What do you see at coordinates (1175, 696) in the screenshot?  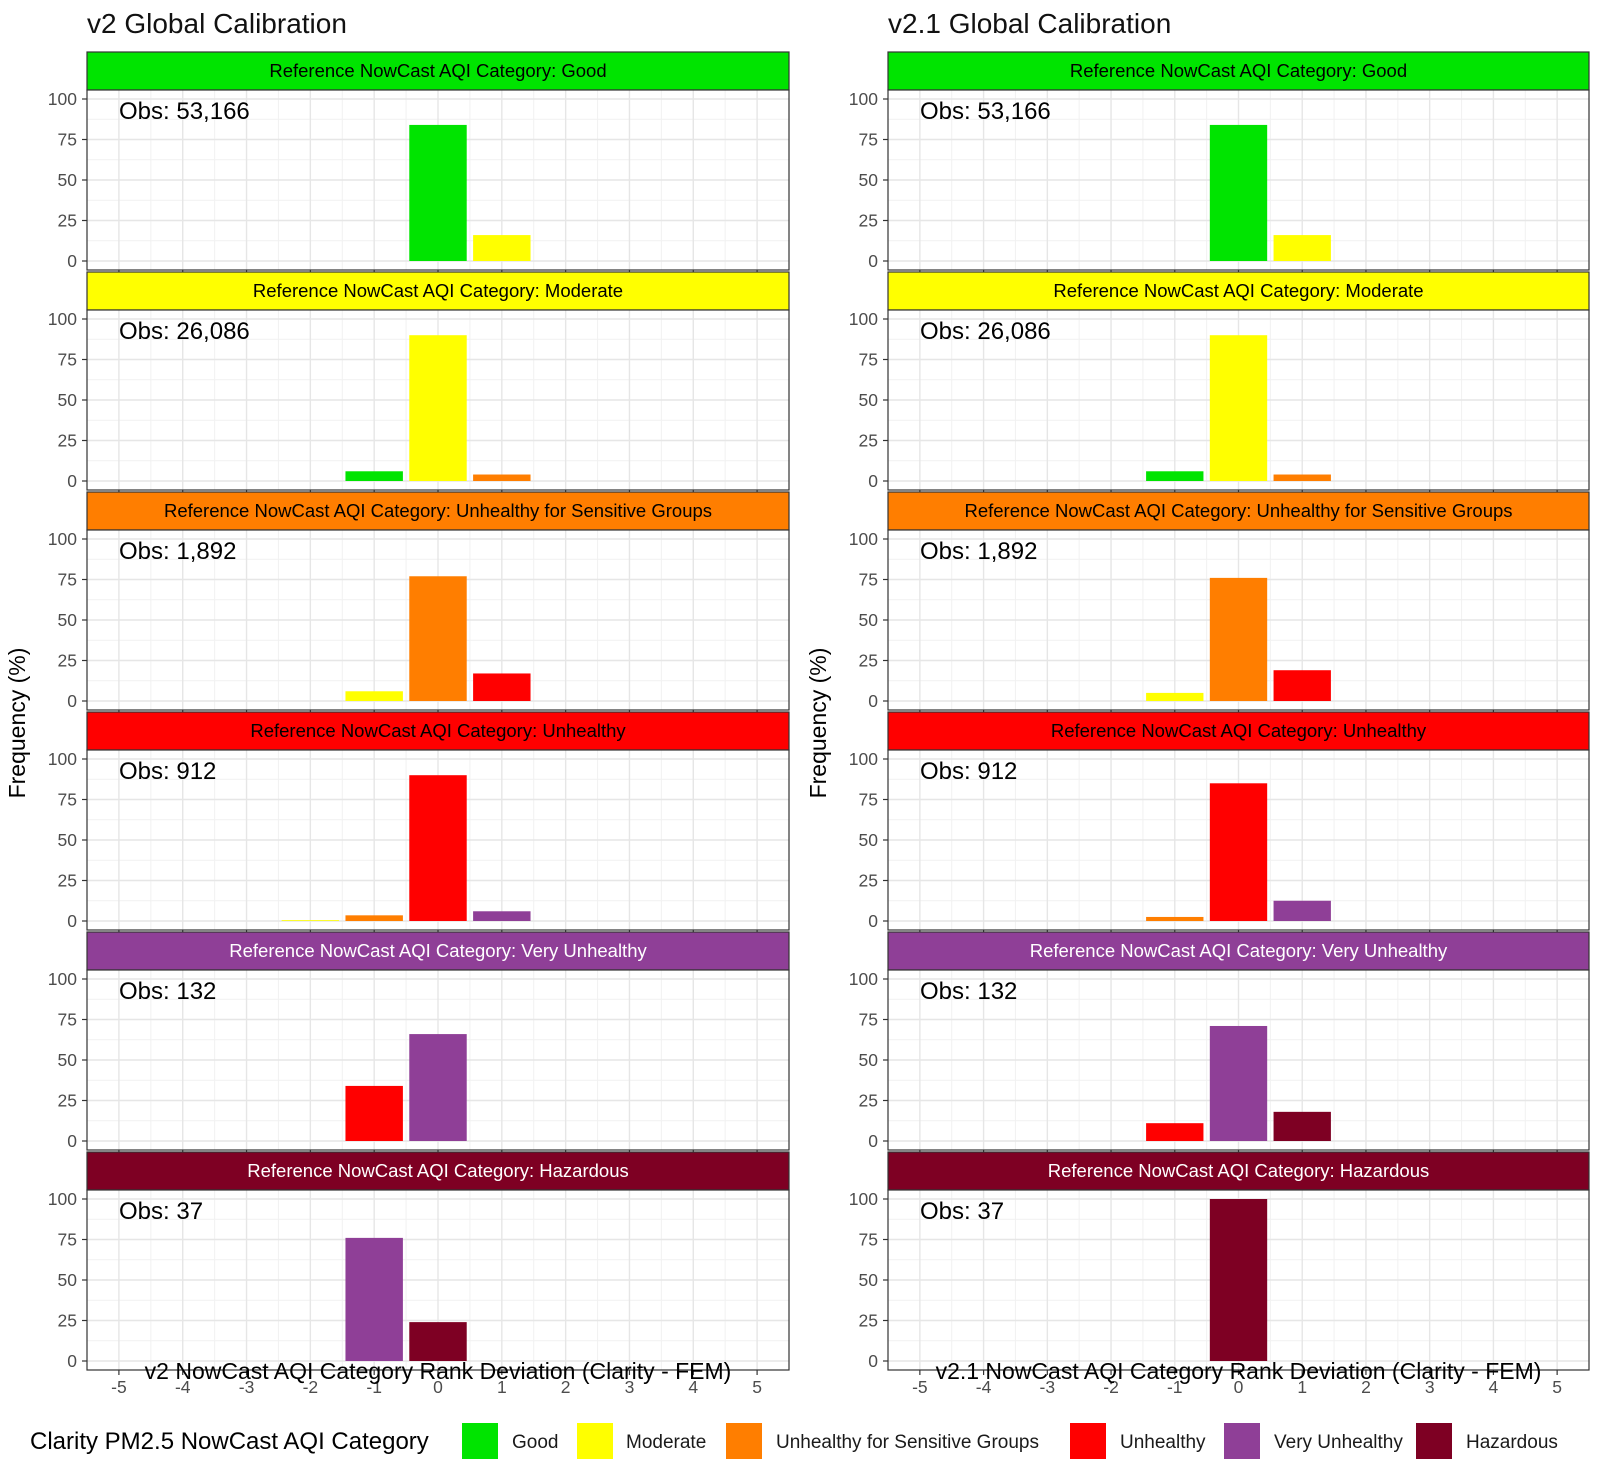 I see `bar-neg1-moderate` at bounding box center [1175, 696].